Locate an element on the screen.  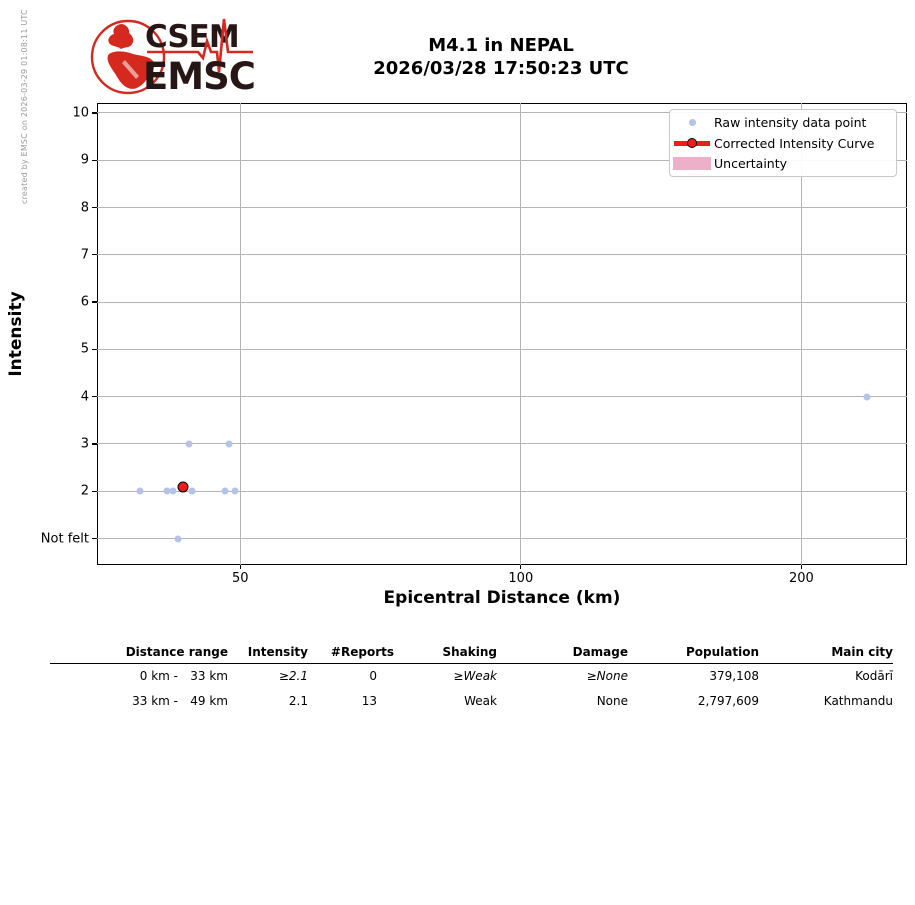
legend-row-corrected: Corrected Intensity Curve is located at coordinates (783, 143).